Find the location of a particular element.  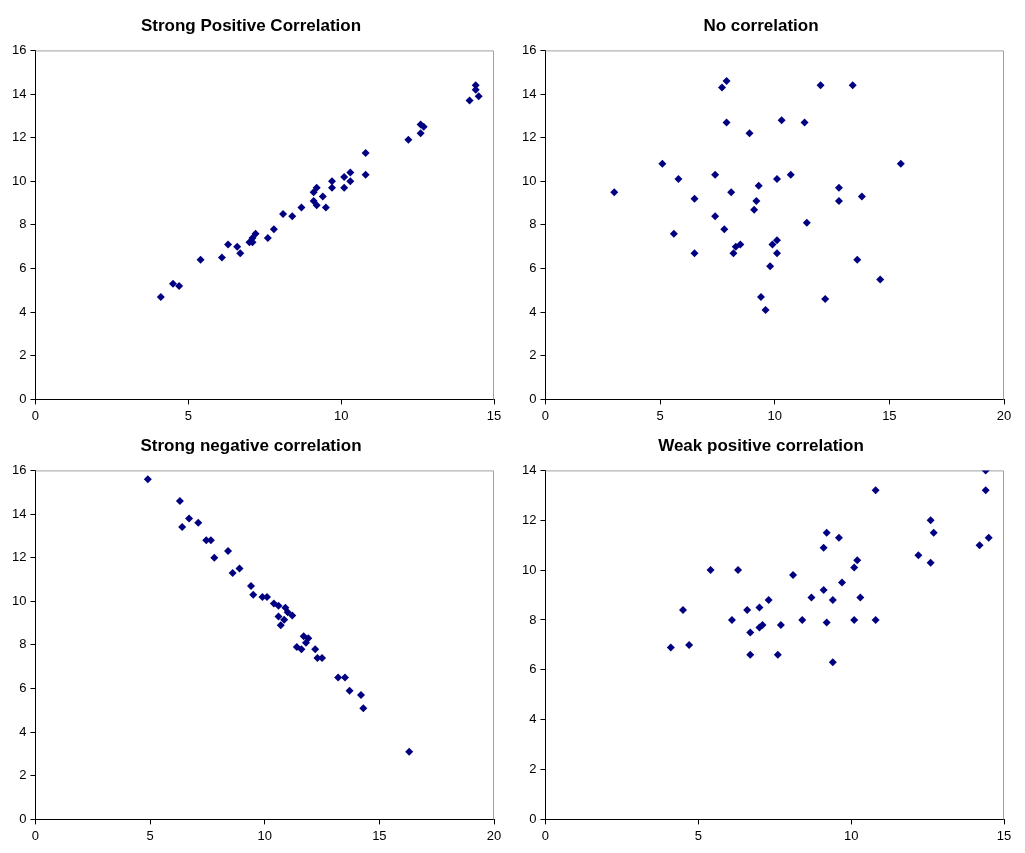

x-tick-label: 20 is located at coordinates (494, 835).